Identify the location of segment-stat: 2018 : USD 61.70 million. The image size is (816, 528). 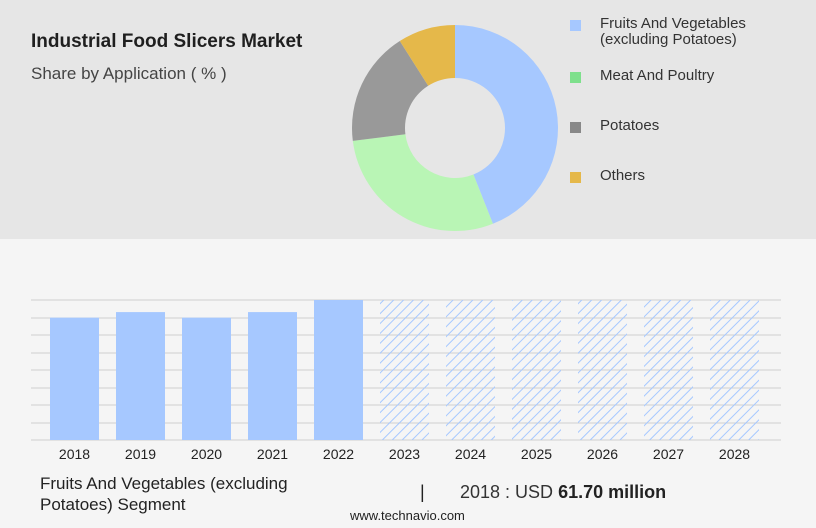
(563, 492).